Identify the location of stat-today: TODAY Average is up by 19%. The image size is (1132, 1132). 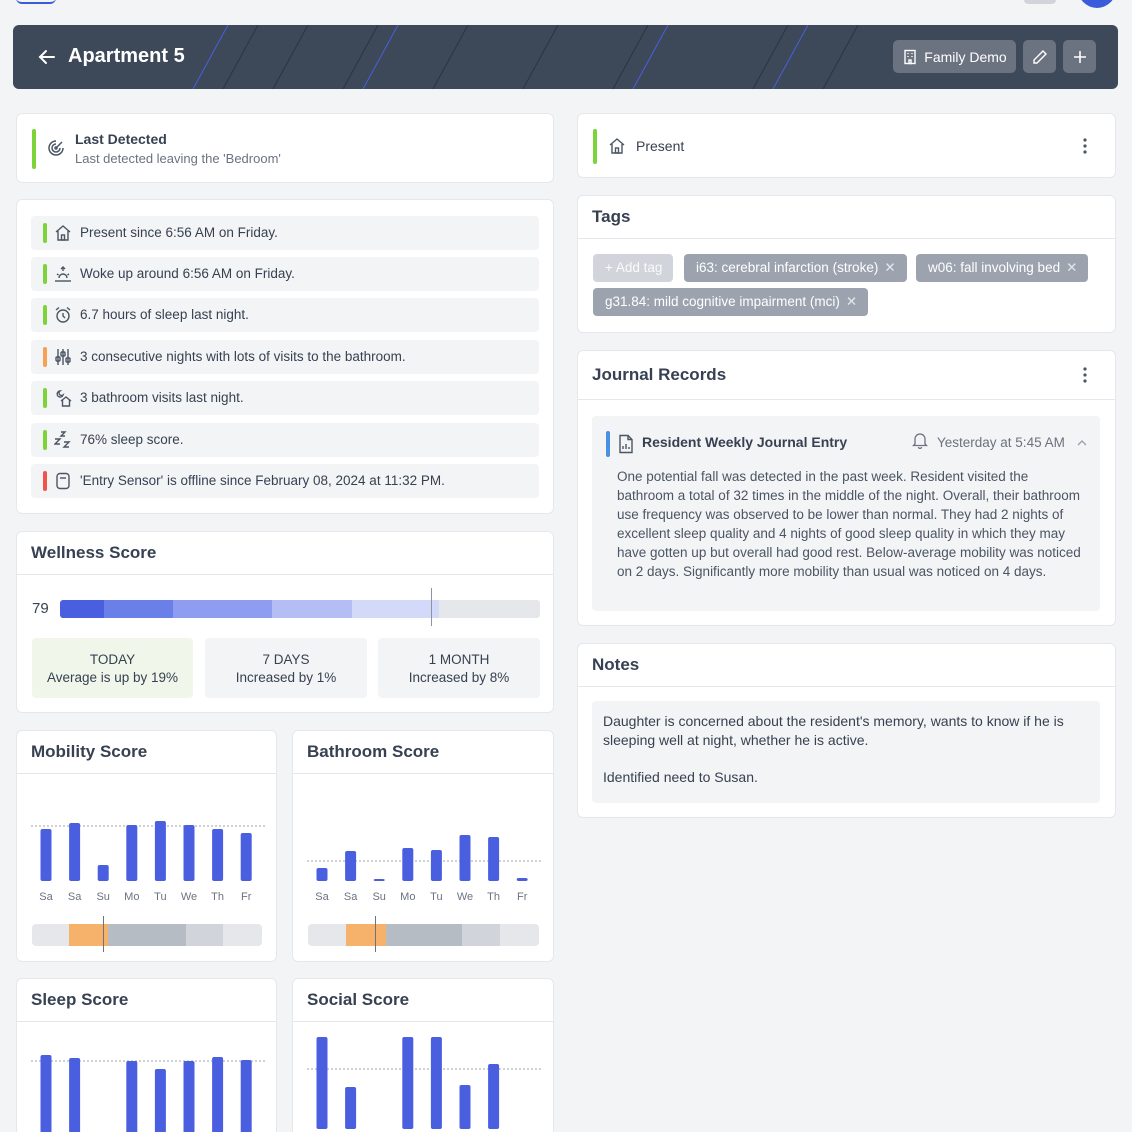
(112, 668).